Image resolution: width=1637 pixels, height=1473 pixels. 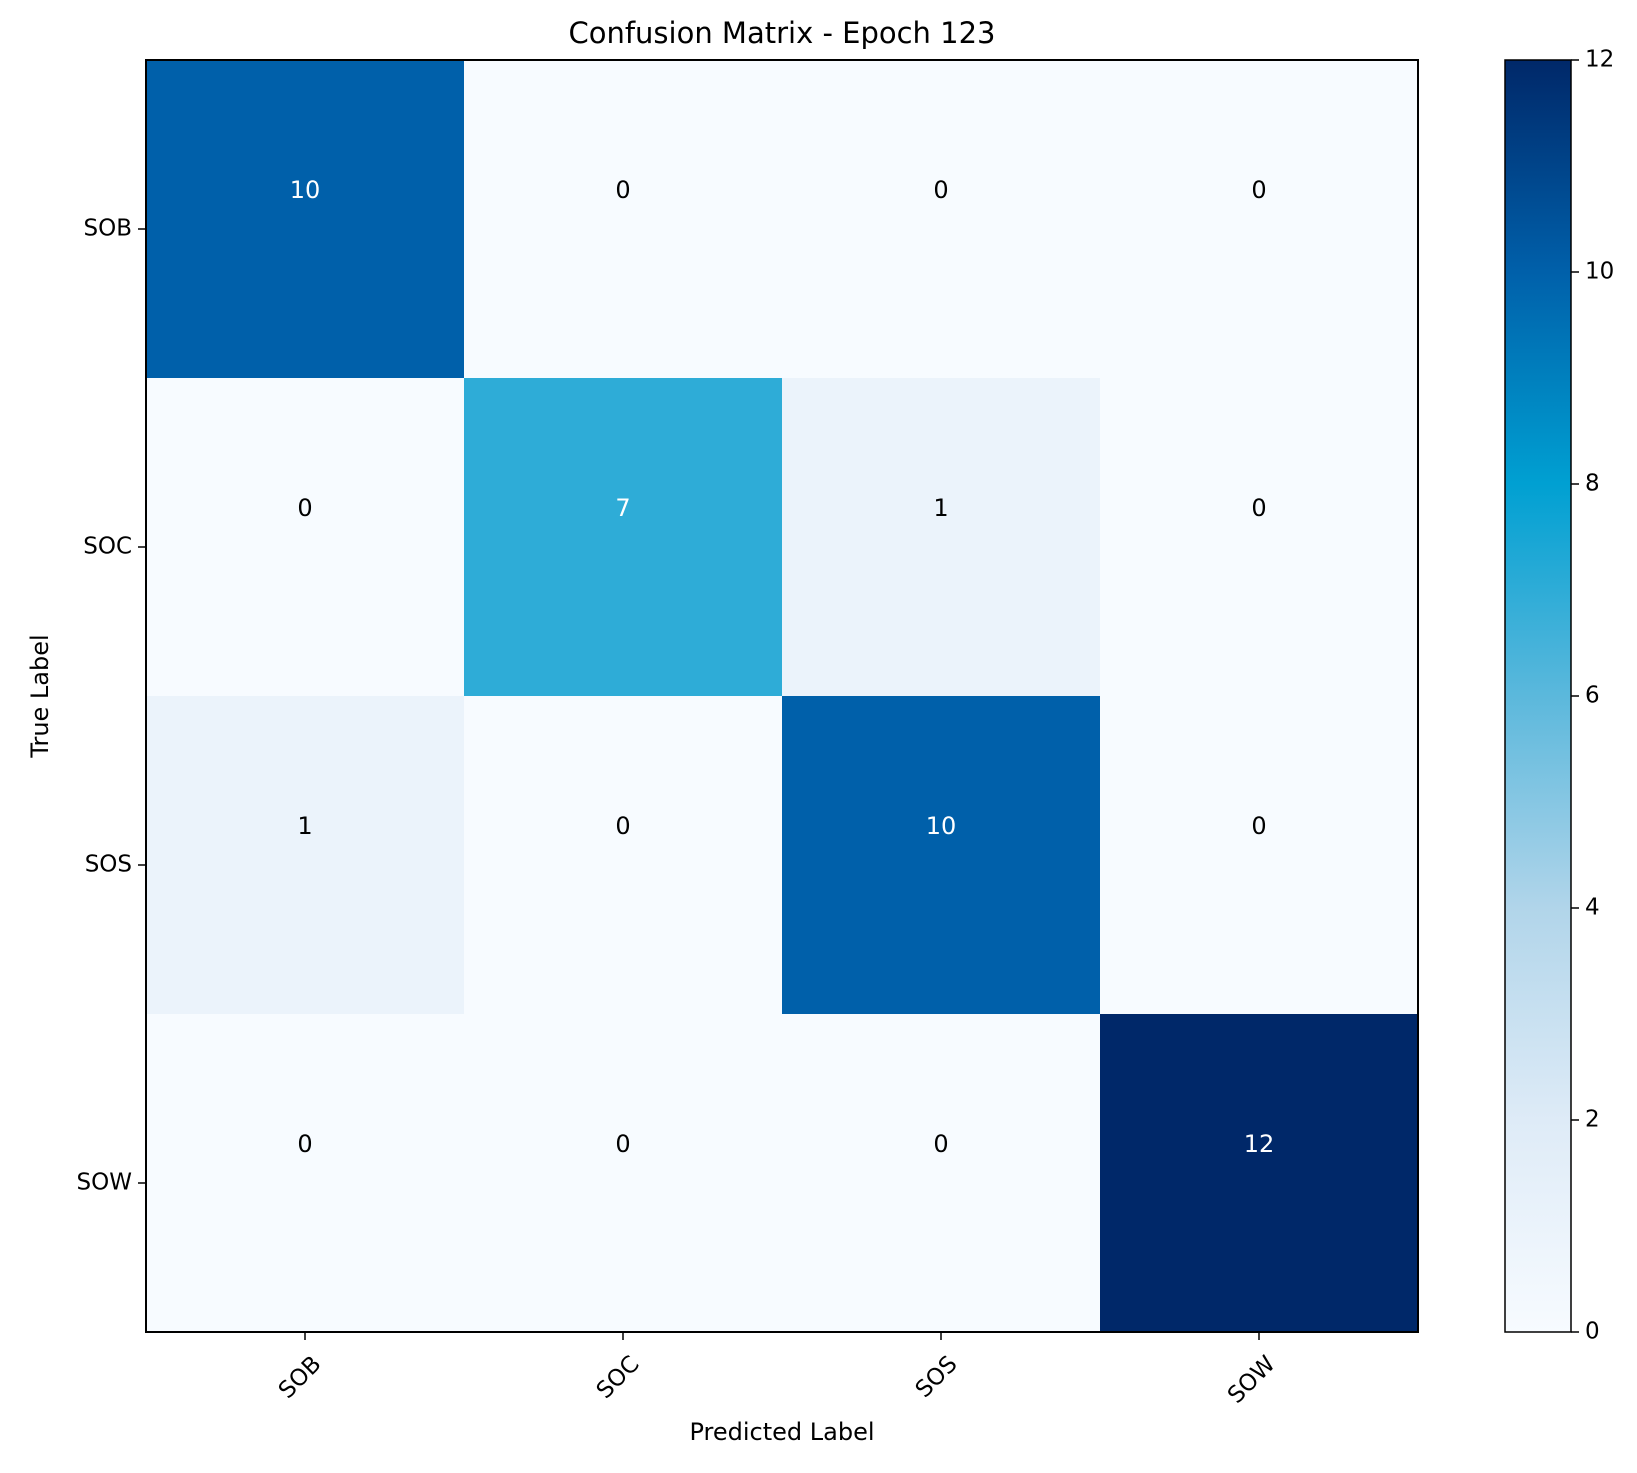 I want to click on y-tick-label: SOC, so click(x=107, y=547).